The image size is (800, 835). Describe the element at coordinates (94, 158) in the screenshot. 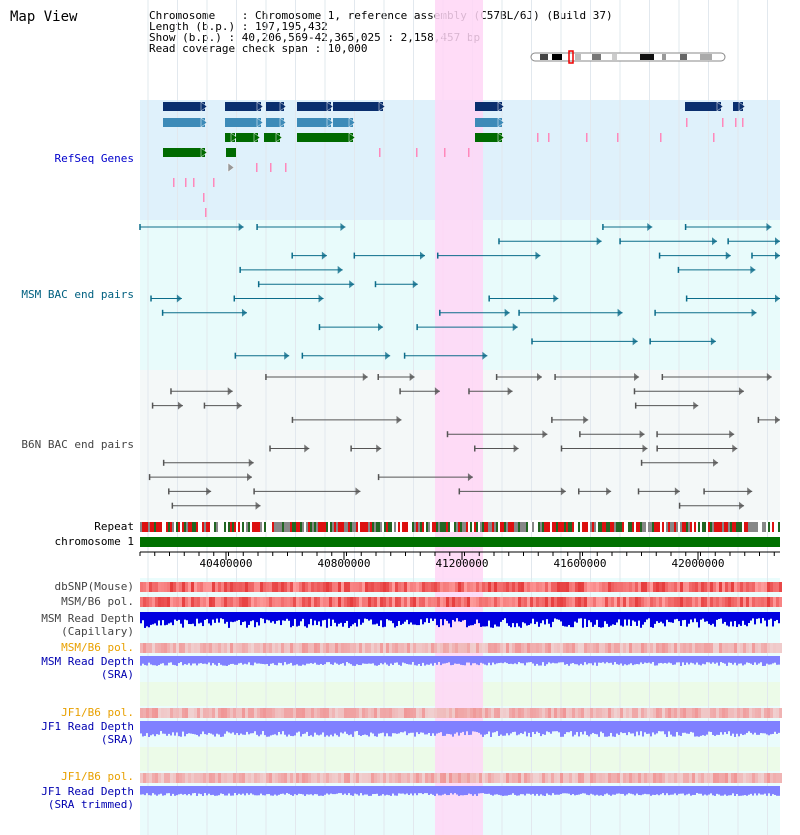

I see `track-label-refseq: RefSeq Genes` at that location.